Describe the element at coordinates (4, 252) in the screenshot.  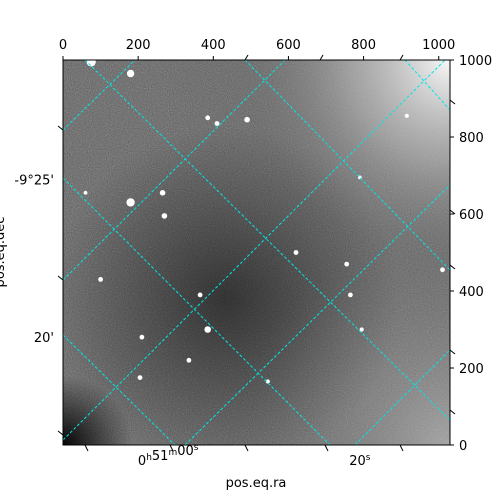
I see `y-axis-title: pos.eq.dec` at that location.